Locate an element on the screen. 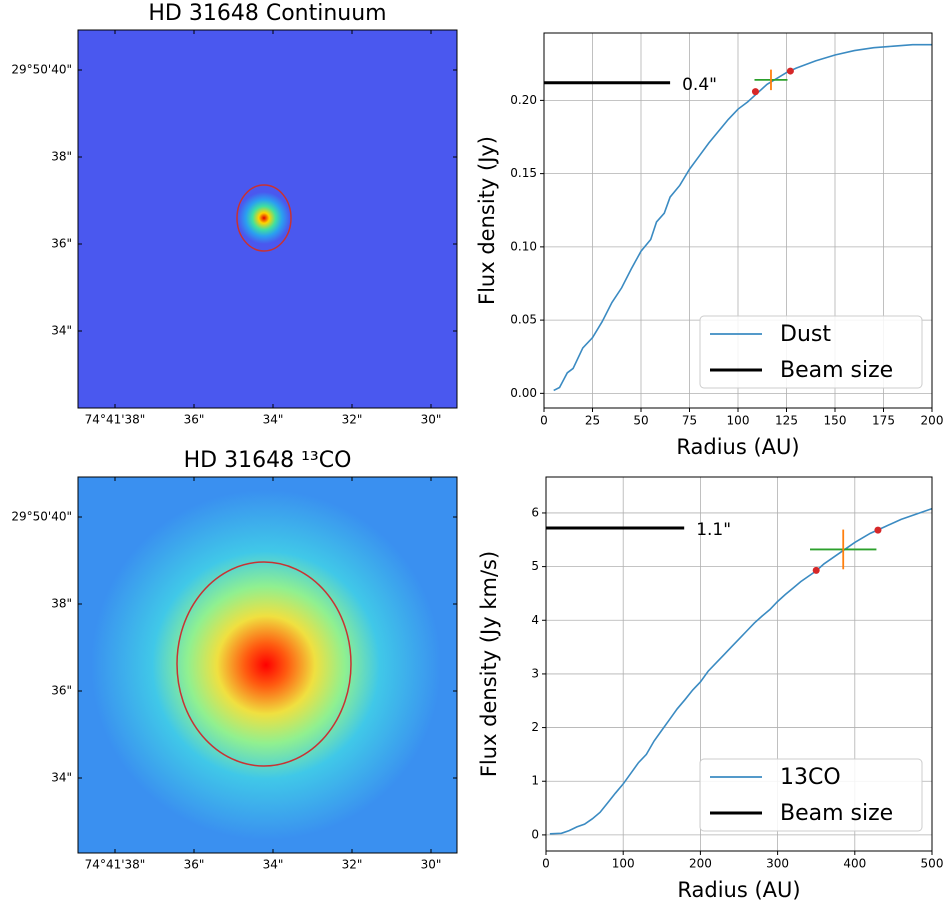  x-tick-label: 25 is located at coordinates (592, 421).